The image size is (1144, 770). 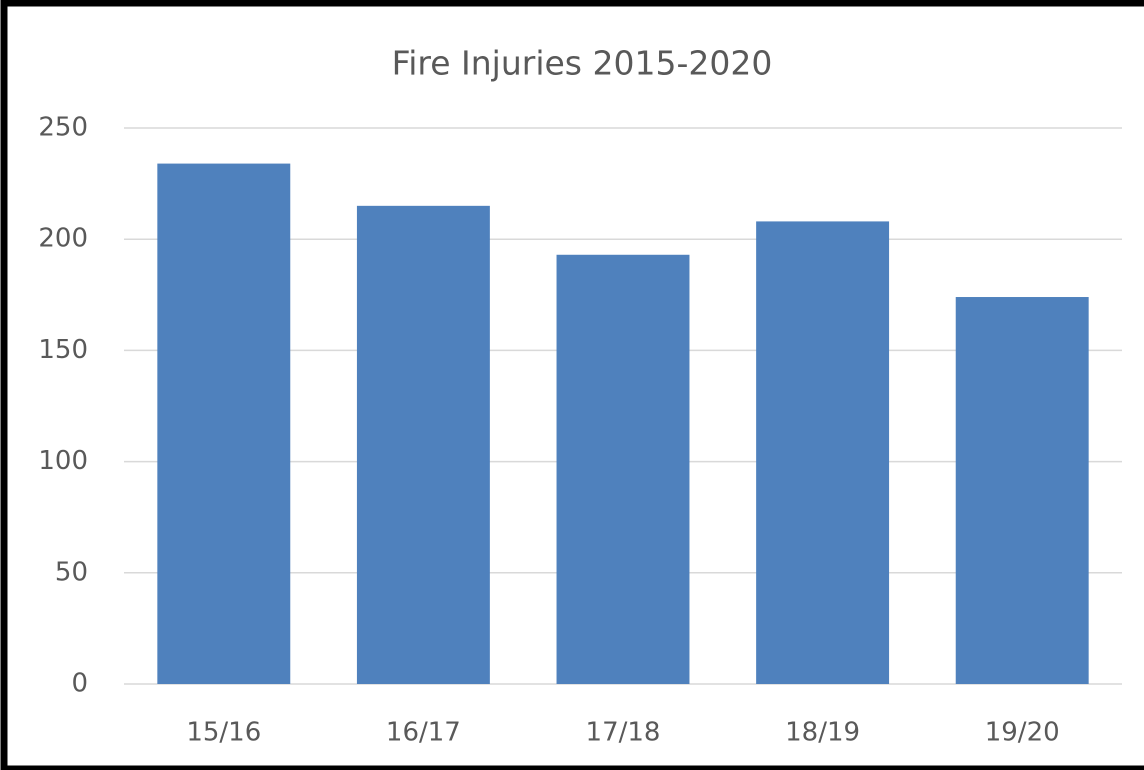 What do you see at coordinates (1022, 733) in the screenshot?
I see `x-tick-label: 19/20` at bounding box center [1022, 733].